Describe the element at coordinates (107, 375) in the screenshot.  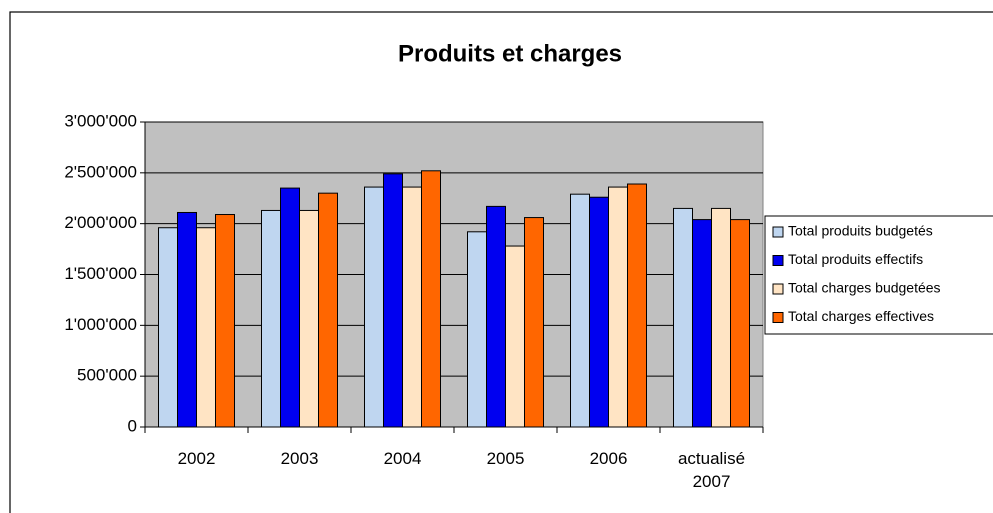
I see `y-tick-label: 500'000` at that location.